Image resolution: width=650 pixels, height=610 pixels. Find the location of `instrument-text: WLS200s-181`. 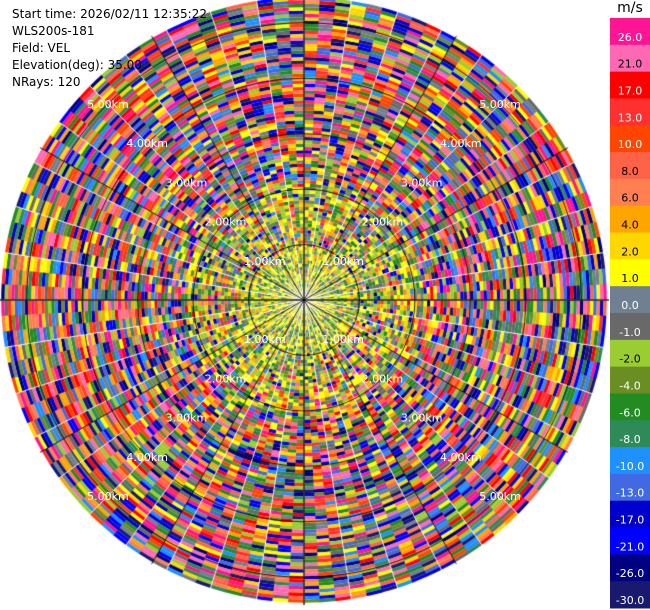

instrument-text: WLS200s-181 is located at coordinates (53, 31).